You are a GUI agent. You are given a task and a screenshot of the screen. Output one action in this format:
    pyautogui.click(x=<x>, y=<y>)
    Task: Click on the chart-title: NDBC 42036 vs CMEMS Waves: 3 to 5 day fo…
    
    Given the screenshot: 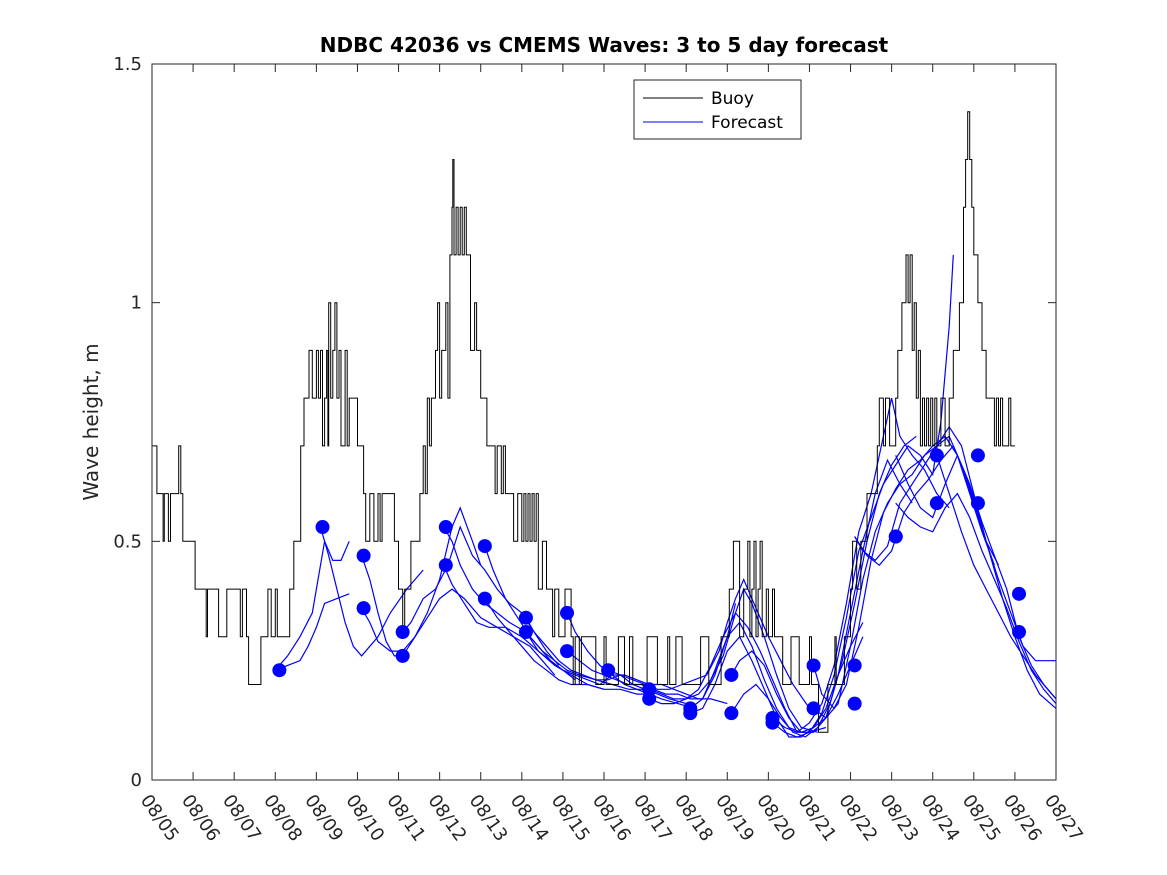 What is the action you would take?
    pyautogui.click(x=604, y=45)
    